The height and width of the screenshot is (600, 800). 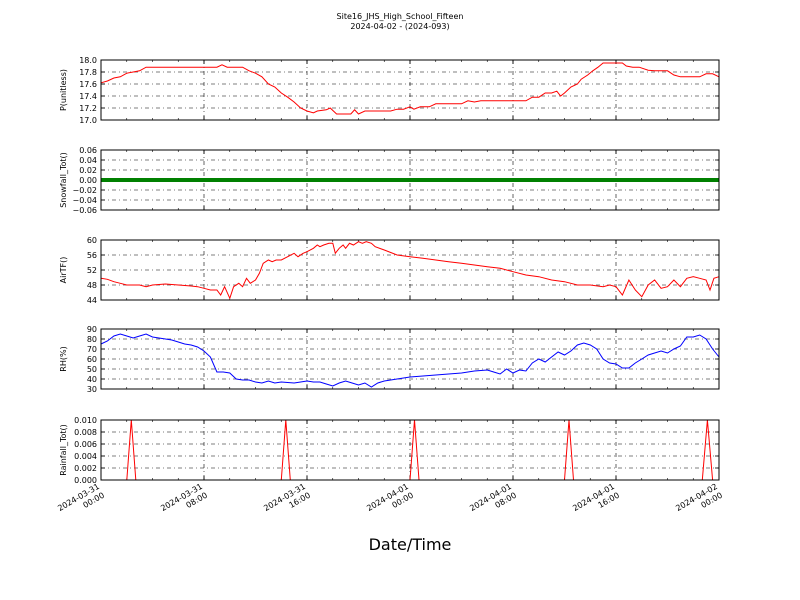 I want to click on y-tick-label: 50, so click(x=92, y=369).